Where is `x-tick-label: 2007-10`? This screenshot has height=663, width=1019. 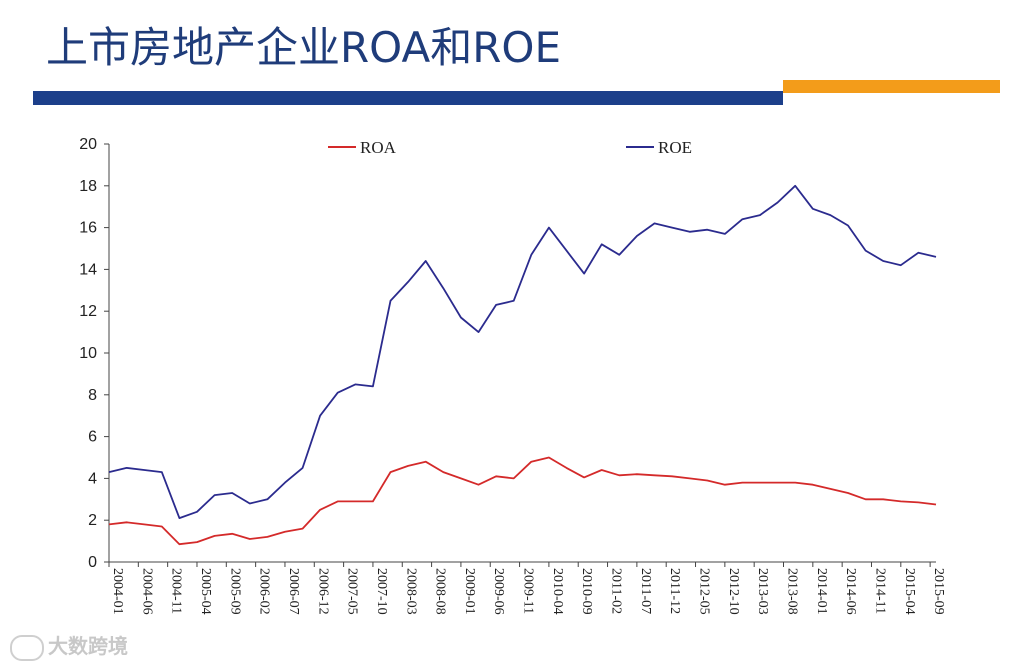
x-tick-label: 2007-10 is located at coordinates (381, 591).